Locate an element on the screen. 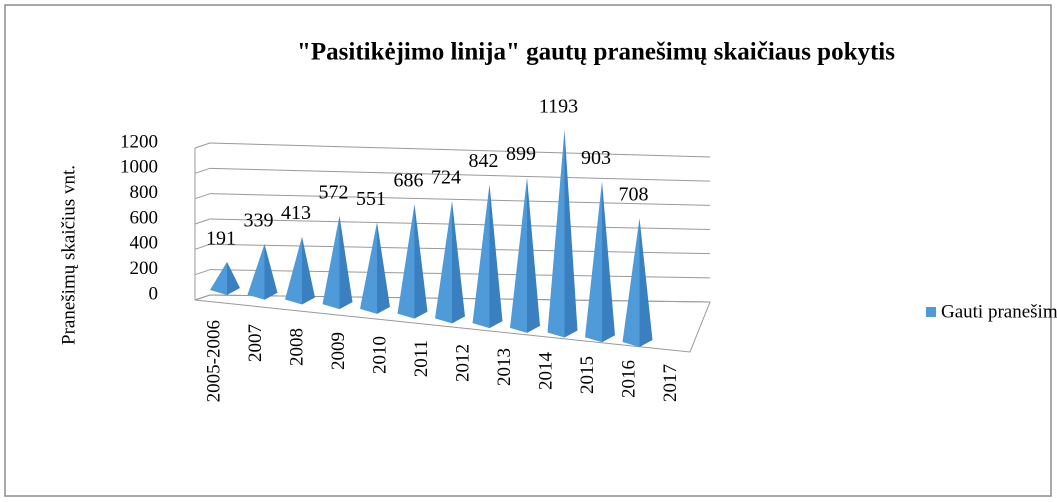 Image resolution: width=1057 pixels, height=502 pixels. data-label: 903 is located at coordinates (596, 158).